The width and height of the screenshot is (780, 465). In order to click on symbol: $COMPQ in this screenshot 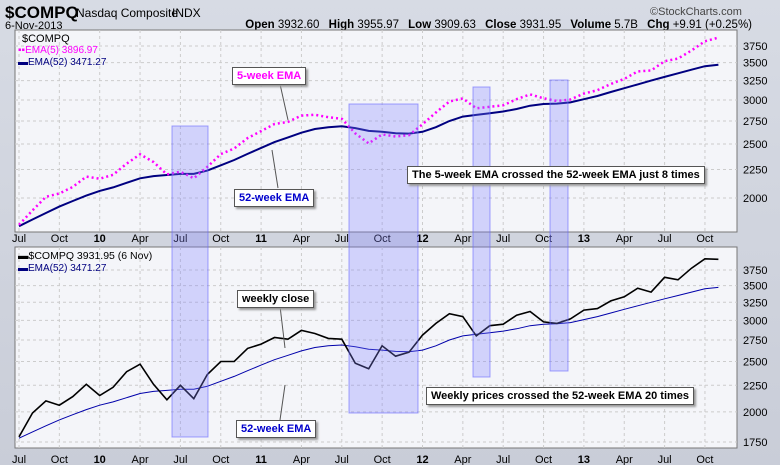, I will do `click(42, 12)`.